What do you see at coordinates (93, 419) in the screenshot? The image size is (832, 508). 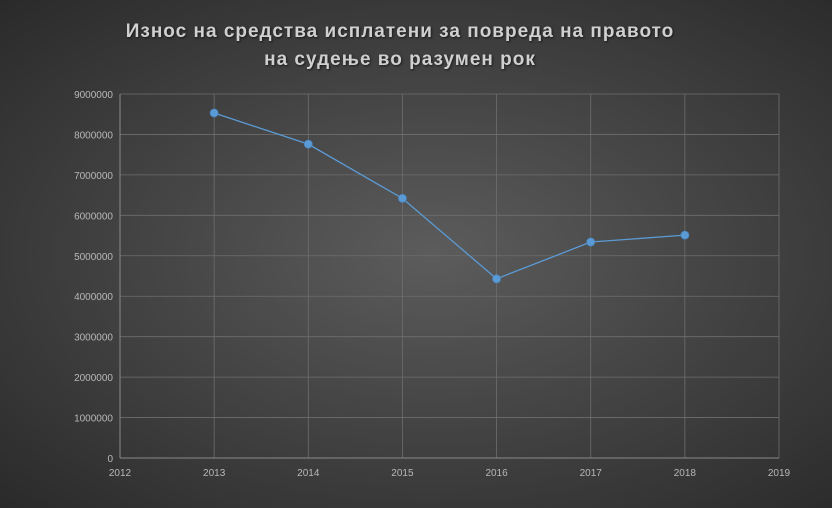 I see `y-tick-label: 1000000` at bounding box center [93, 419].